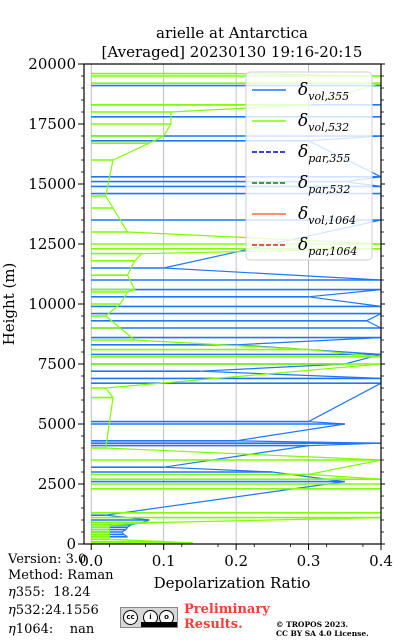 The height and width of the screenshot is (640, 400). Describe the element at coordinates (34, 629) in the screenshot. I see `eta1064-label: 1064:` at that location.